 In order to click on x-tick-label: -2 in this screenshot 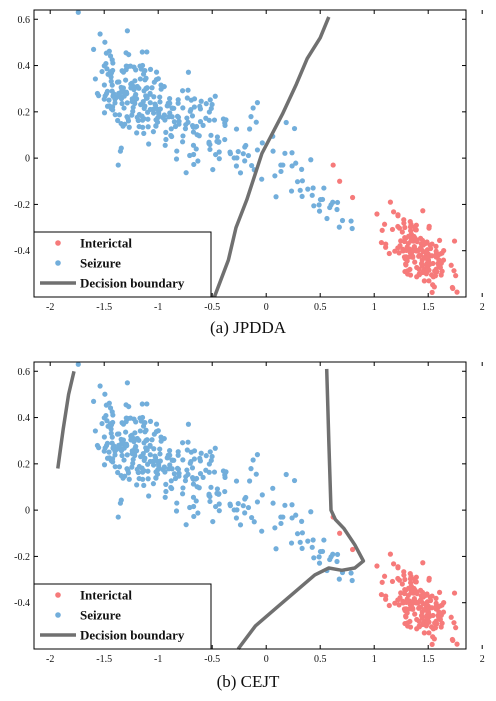, I will do `click(50, 307)`.